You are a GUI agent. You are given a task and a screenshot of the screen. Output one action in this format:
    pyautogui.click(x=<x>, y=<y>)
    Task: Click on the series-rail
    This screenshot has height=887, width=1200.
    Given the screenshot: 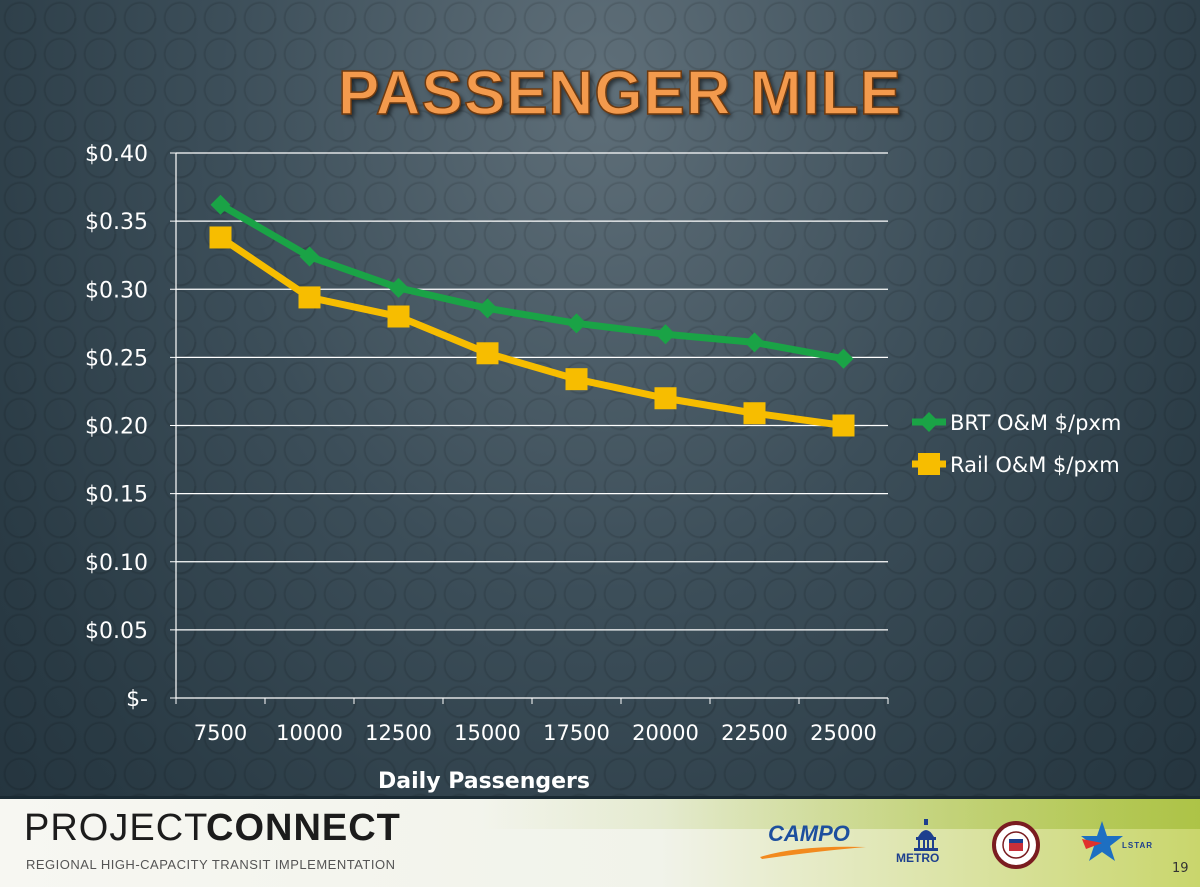 What is the action you would take?
    pyautogui.click(x=532, y=331)
    